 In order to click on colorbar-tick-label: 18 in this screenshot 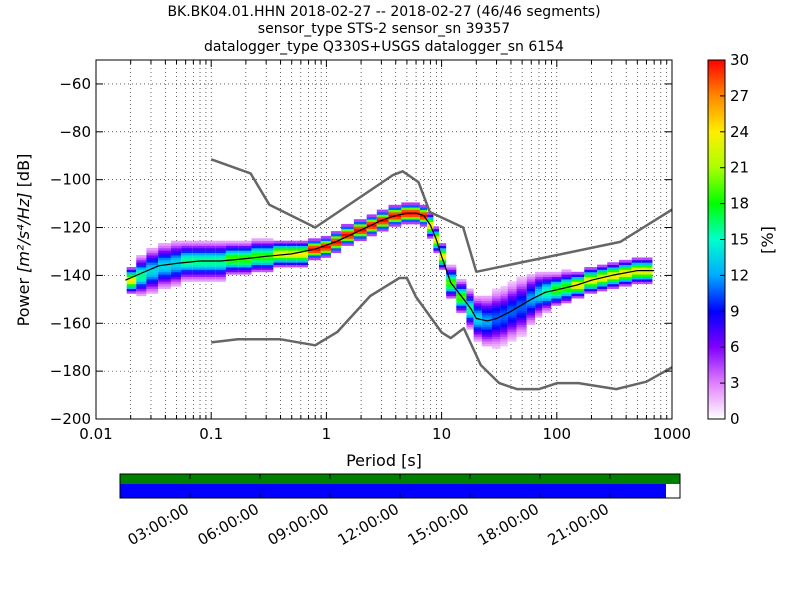, I will do `click(739, 204)`.